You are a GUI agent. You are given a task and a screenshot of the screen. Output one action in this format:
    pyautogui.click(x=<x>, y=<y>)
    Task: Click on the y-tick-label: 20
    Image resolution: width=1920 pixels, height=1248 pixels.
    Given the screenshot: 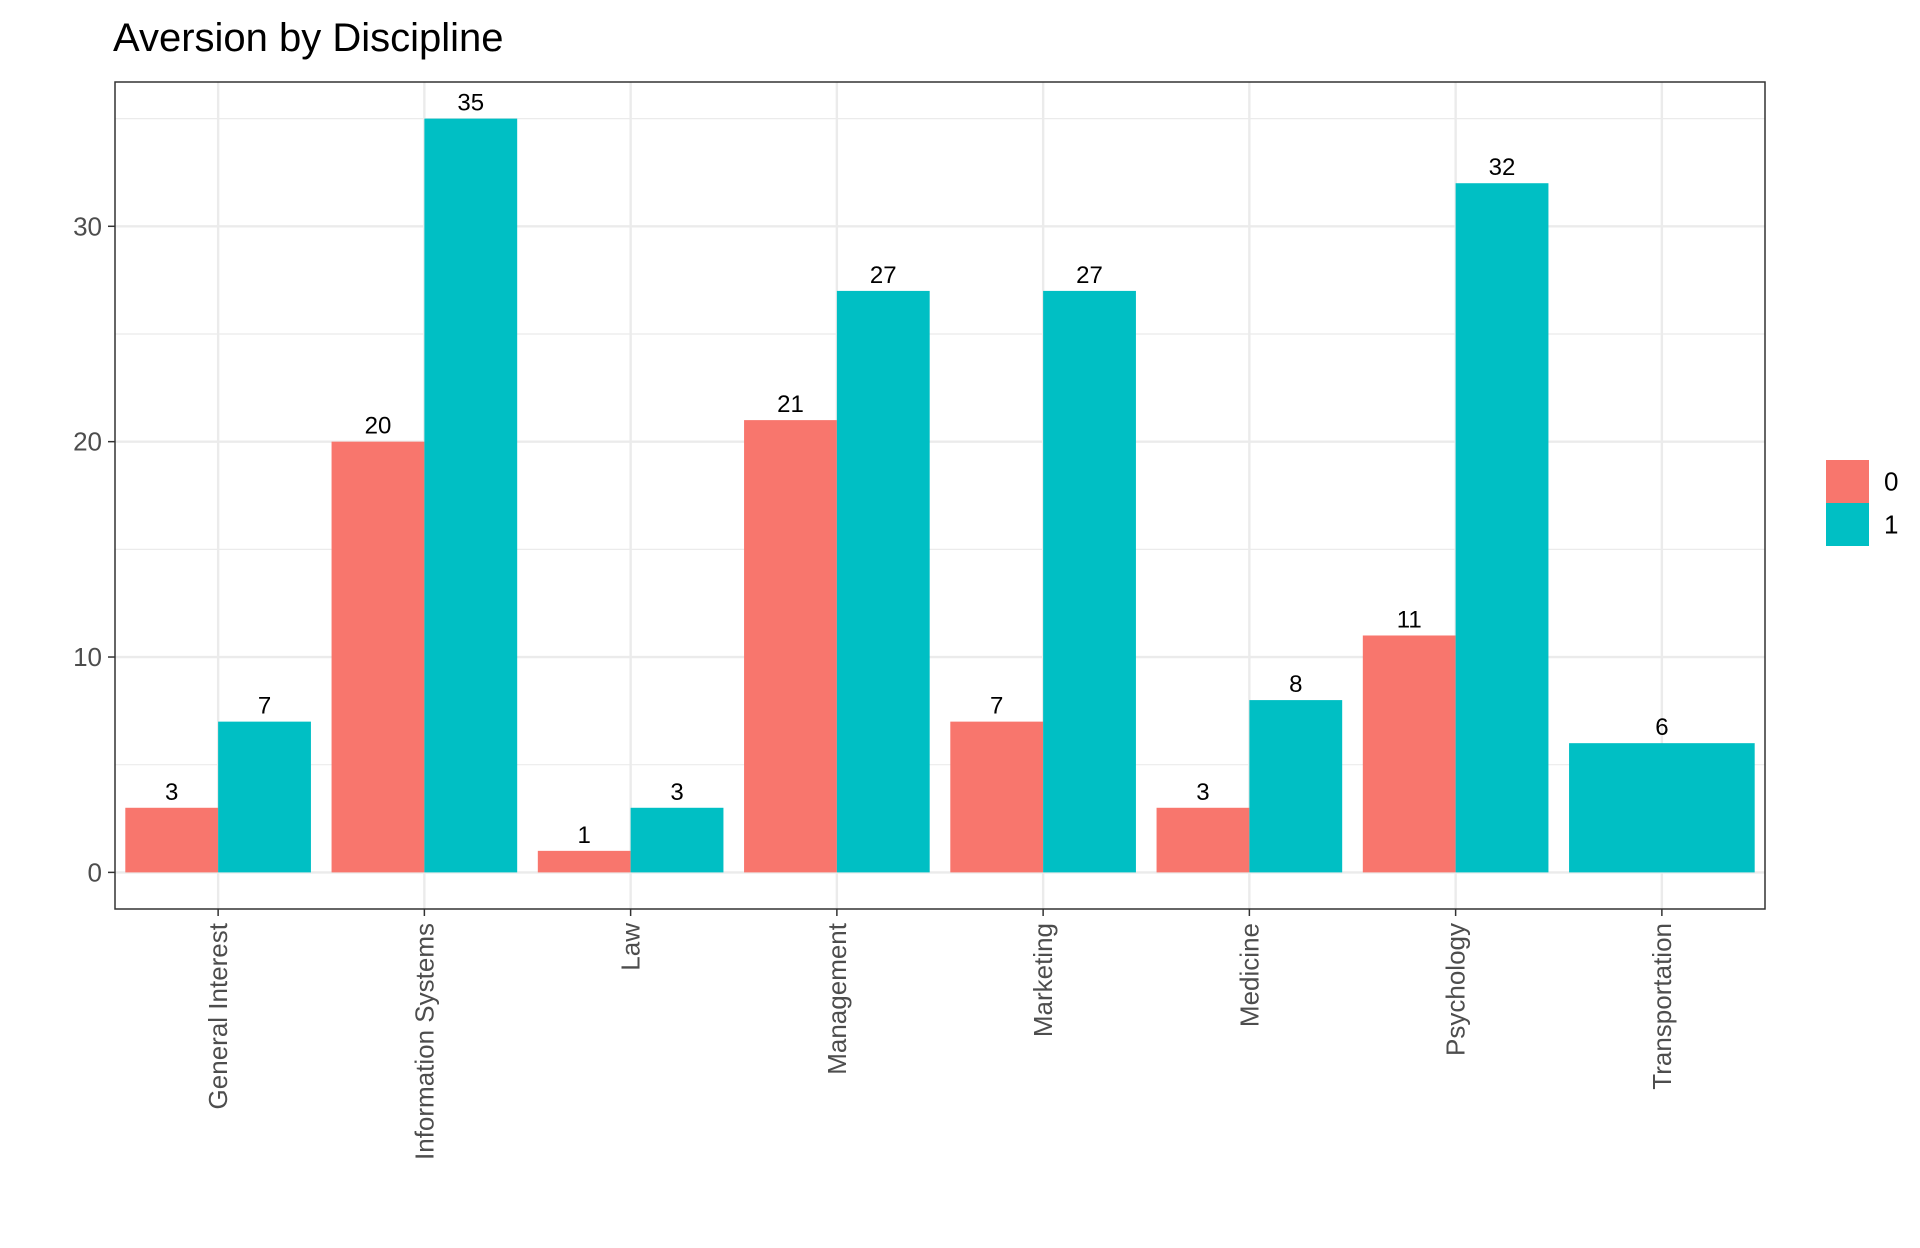 What is the action you would take?
    pyautogui.click(x=87, y=442)
    